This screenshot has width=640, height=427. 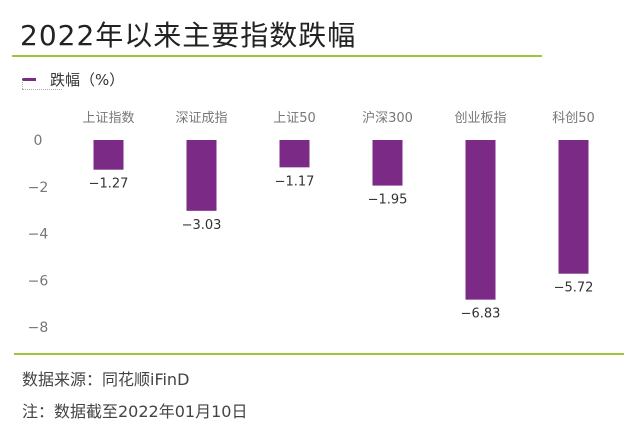 I want to click on category-label: 上证指数, so click(x=108, y=118).